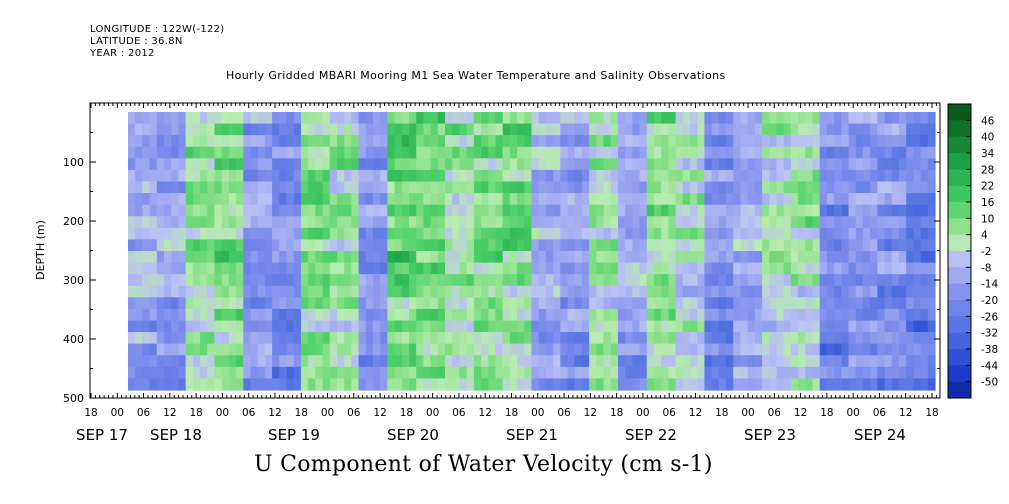  Describe the element at coordinates (959, 227) in the screenshot. I see `colorbar-swatch` at that location.